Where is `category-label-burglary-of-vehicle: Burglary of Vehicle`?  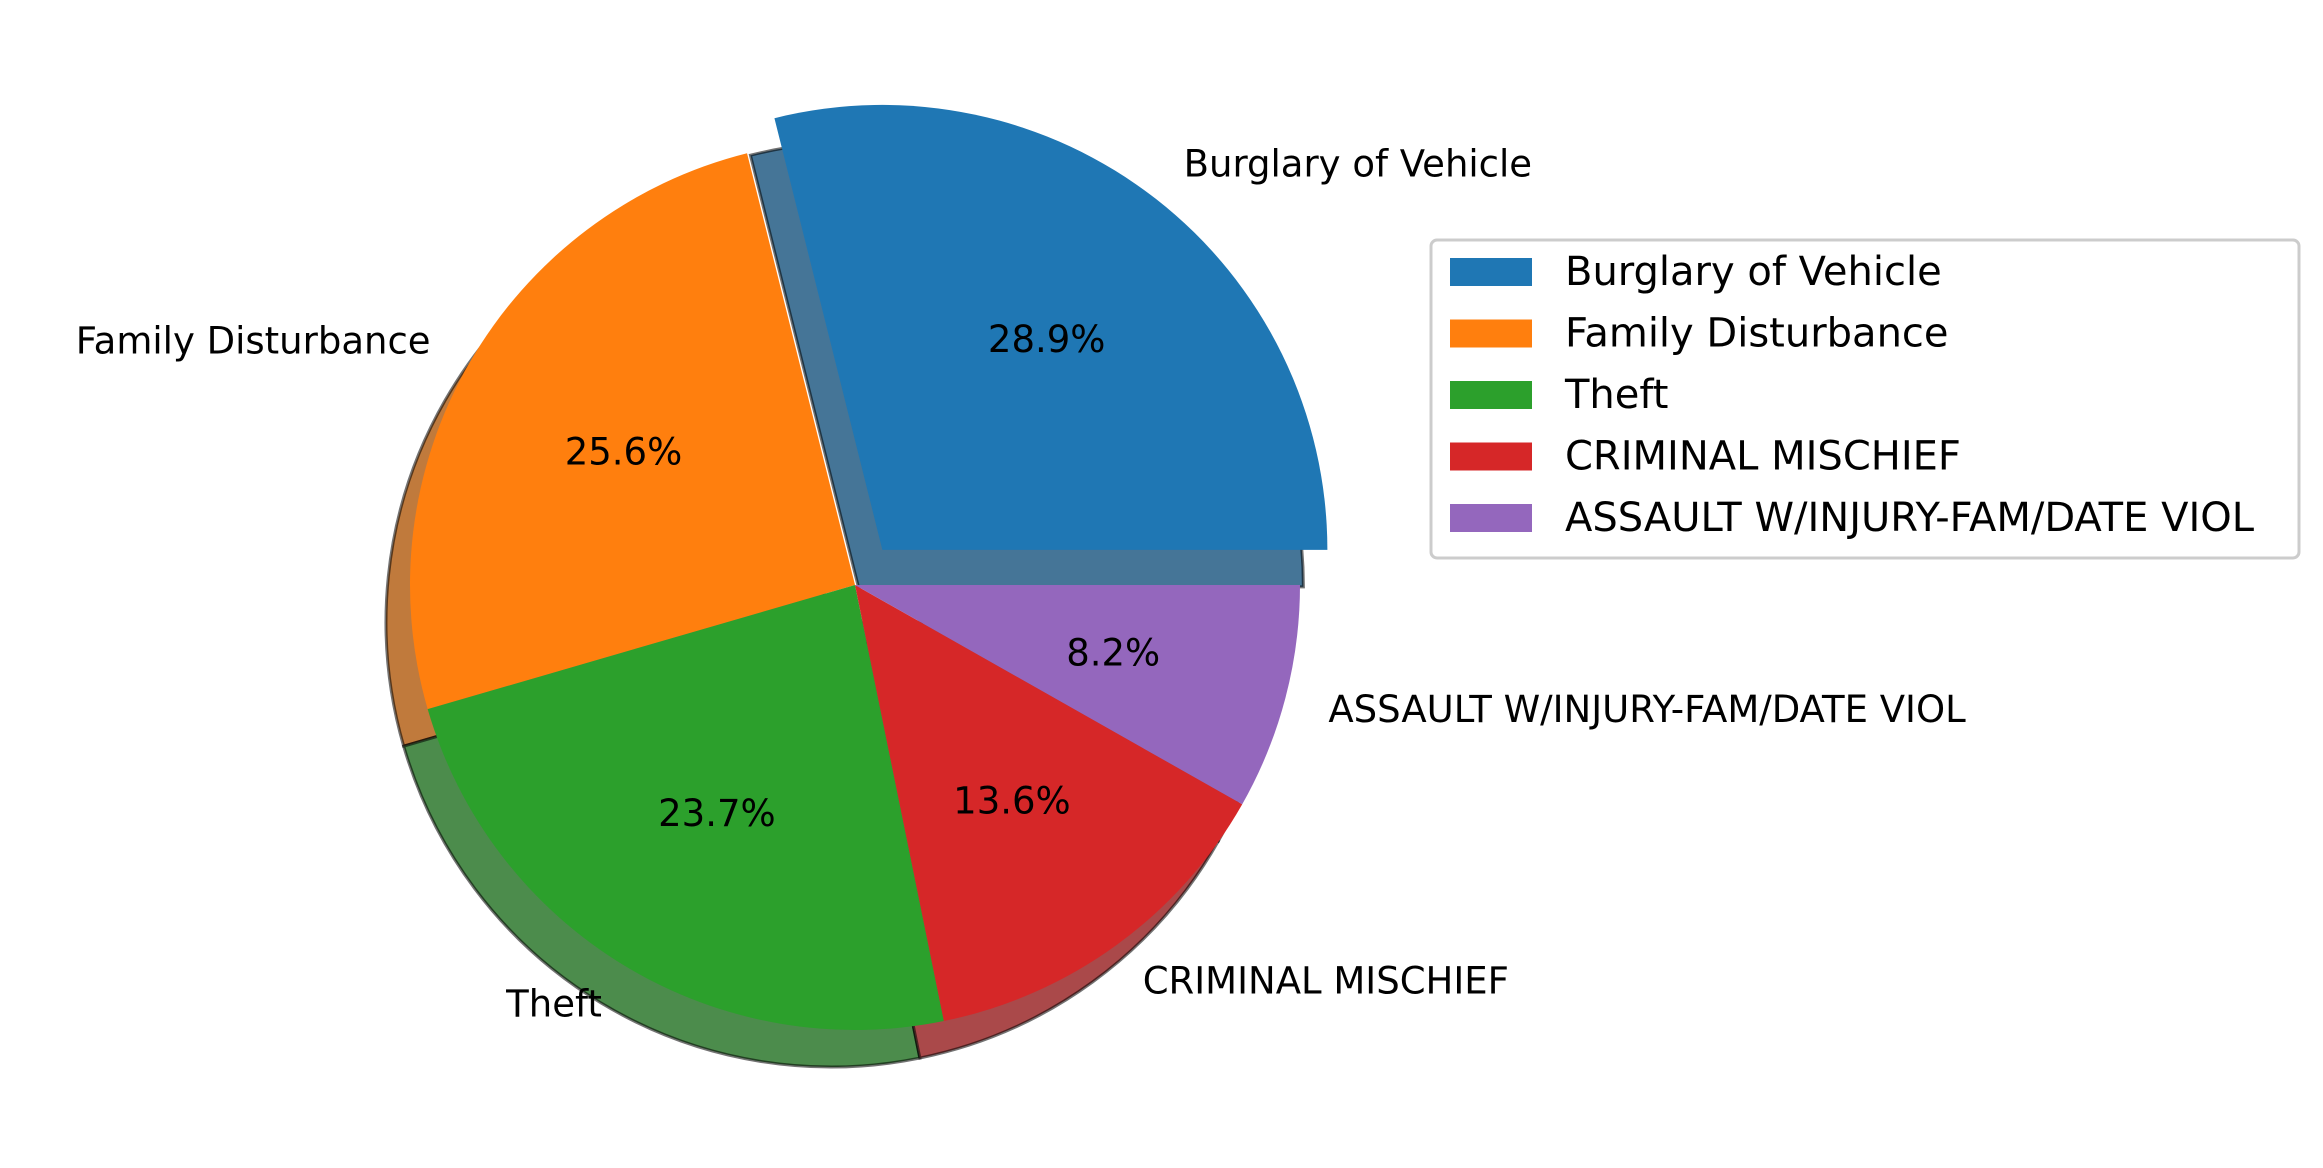 category-label-burglary-of-vehicle: Burglary of Vehicle is located at coordinates (1358, 164).